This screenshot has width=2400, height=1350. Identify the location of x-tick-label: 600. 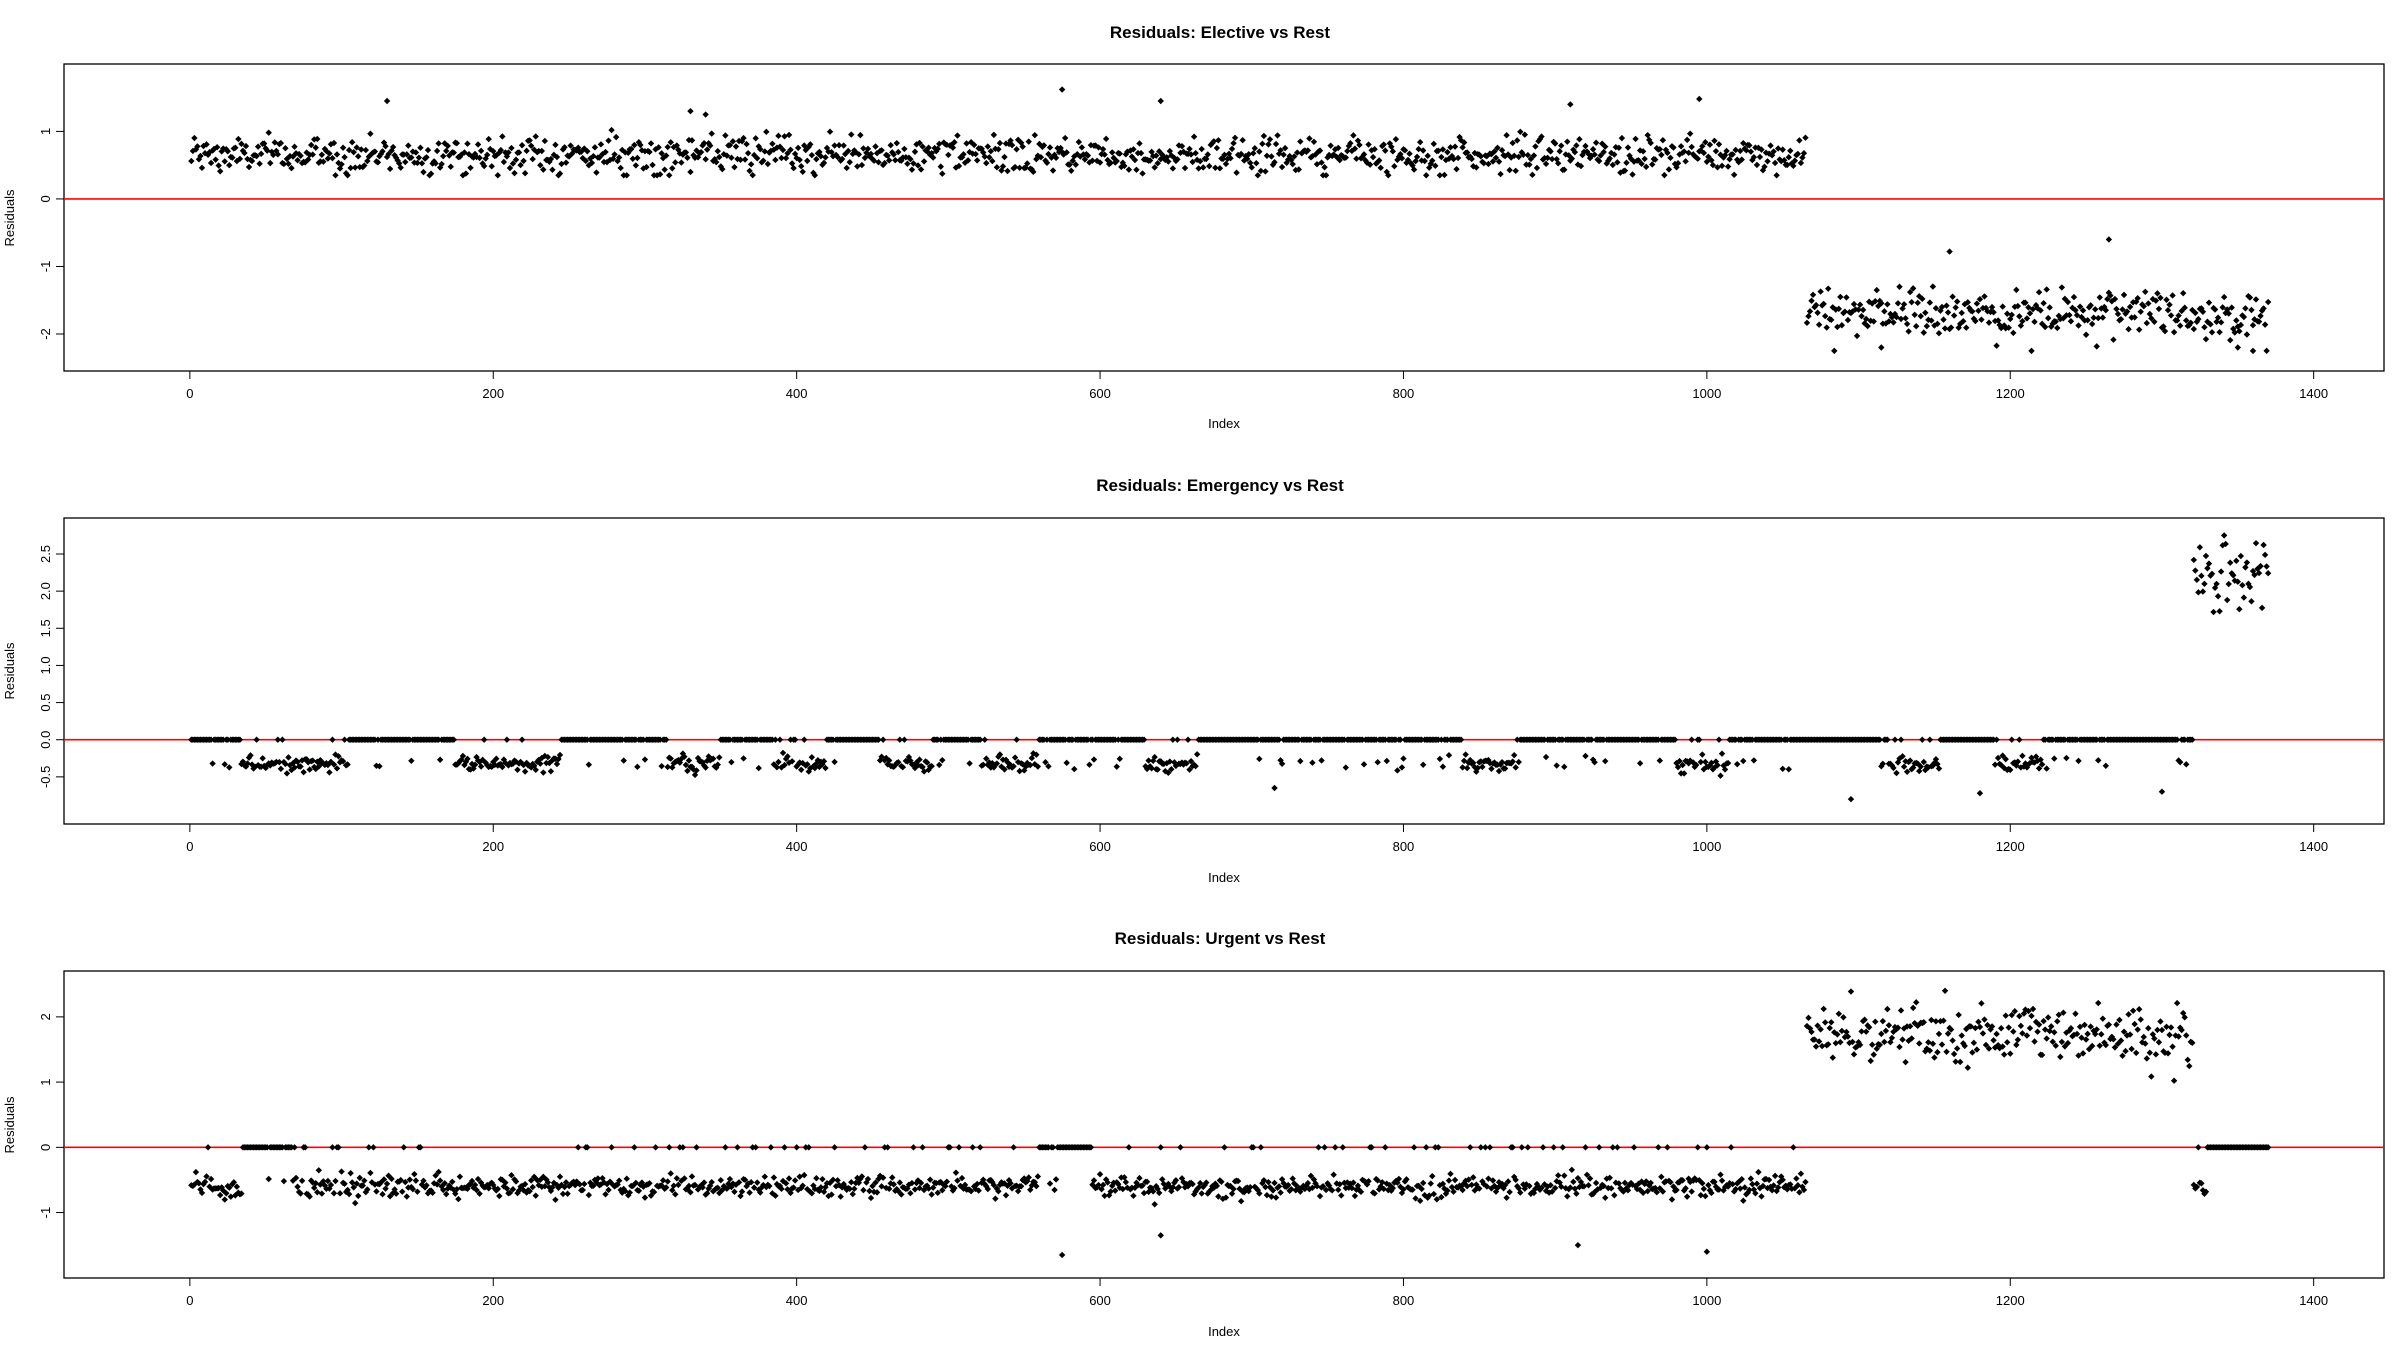
(1100, 393).